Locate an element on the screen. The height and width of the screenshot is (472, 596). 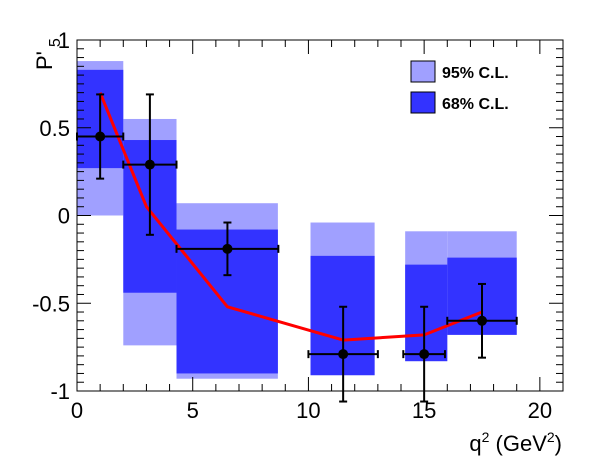
x-tick-label: 0 is located at coordinates (77, 410).